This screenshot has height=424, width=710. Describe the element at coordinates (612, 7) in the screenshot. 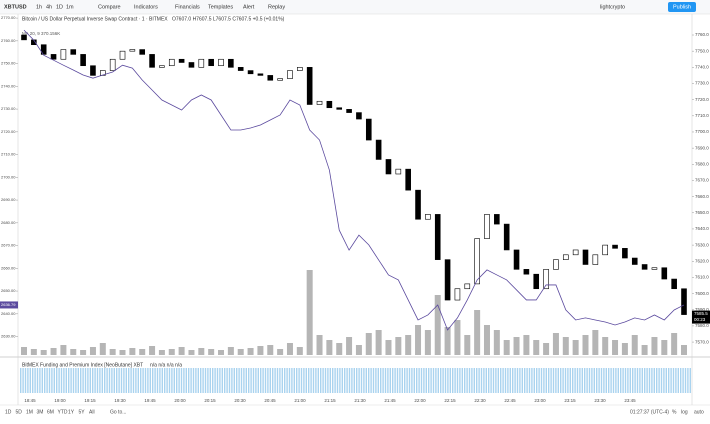

I see `user: lightcrypto` at that location.